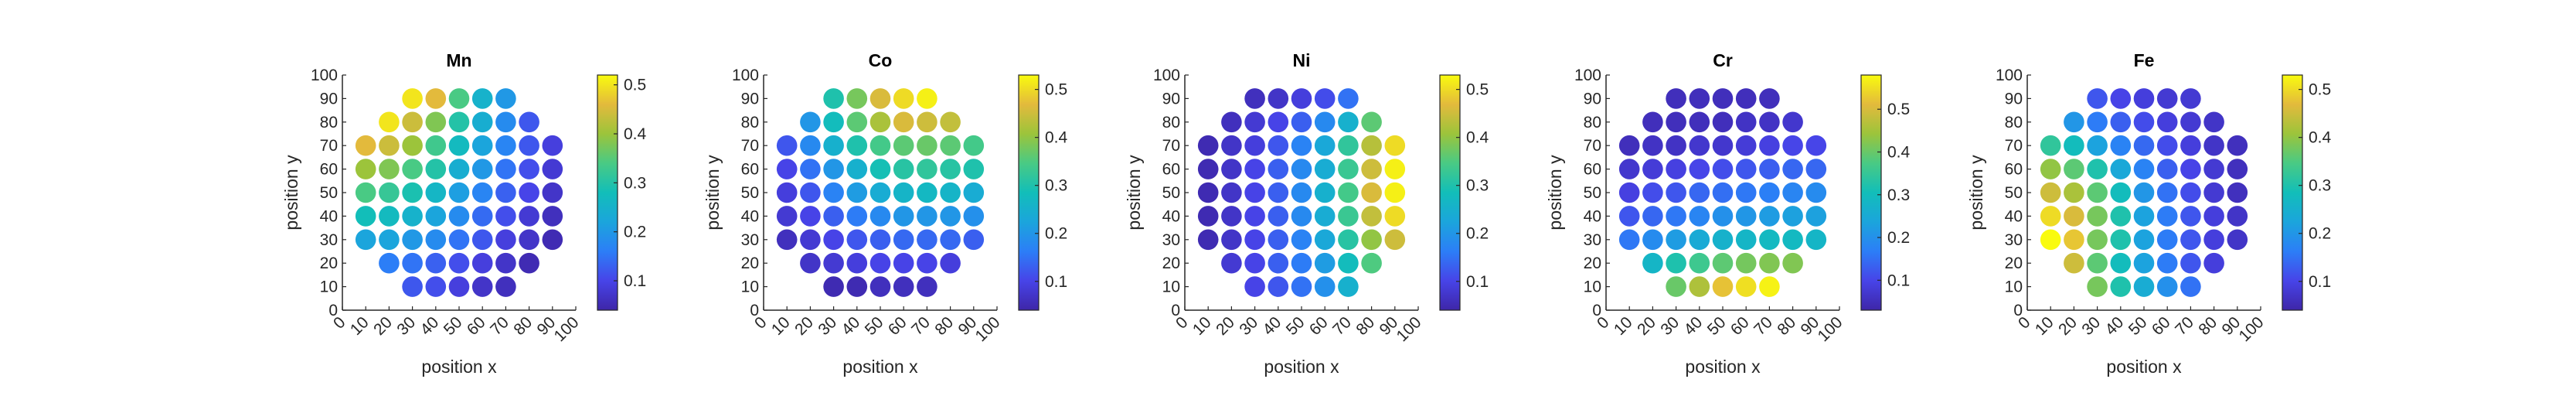 This screenshot has height=403, width=2576. What do you see at coordinates (2320, 138) in the screenshot?
I see `colorbar-tick-label: 0.4` at bounding box center [2320, 138].